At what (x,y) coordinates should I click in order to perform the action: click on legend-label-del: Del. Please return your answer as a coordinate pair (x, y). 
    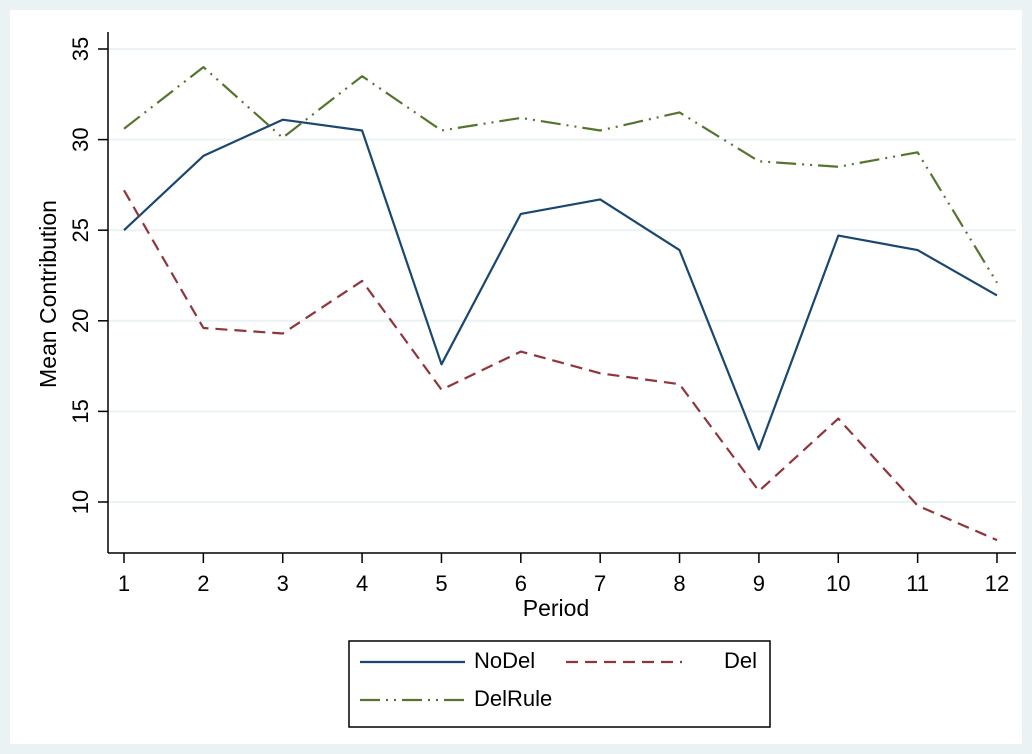
    Looking at the image, I should click on (740, 660).